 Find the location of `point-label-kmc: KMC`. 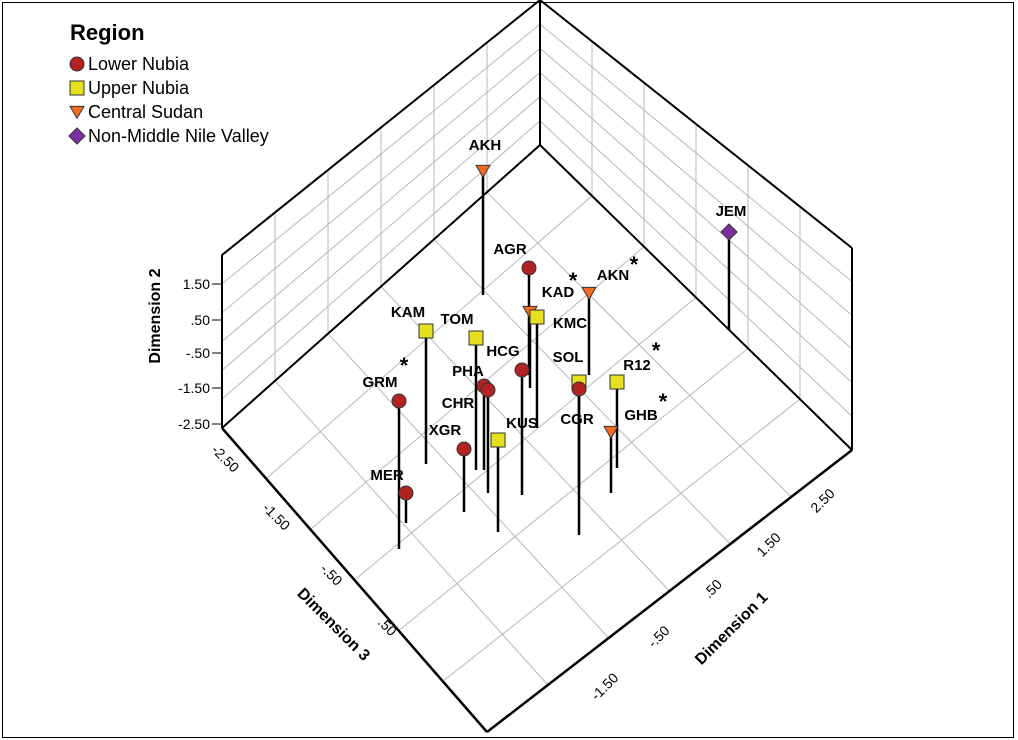

point-label-kmc: KMC is located at coordinates (570, 323).